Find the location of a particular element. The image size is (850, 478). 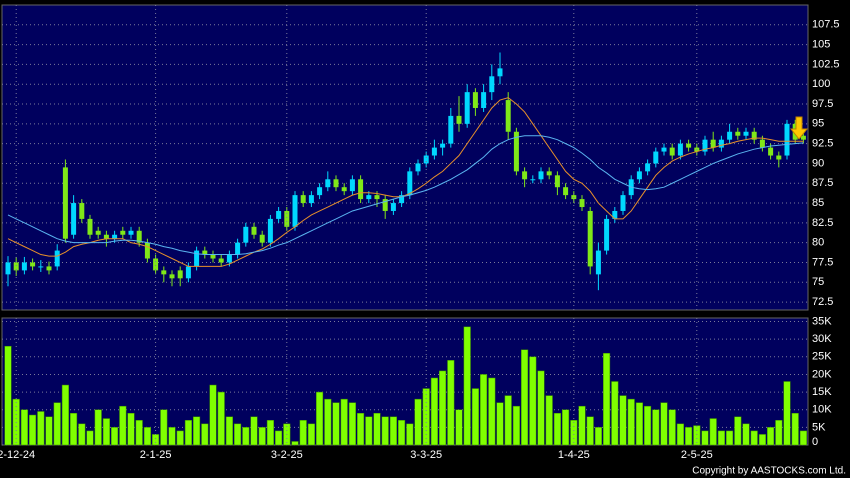

x-tick-label: 2-5-25 is located at coordinates (697, 455).